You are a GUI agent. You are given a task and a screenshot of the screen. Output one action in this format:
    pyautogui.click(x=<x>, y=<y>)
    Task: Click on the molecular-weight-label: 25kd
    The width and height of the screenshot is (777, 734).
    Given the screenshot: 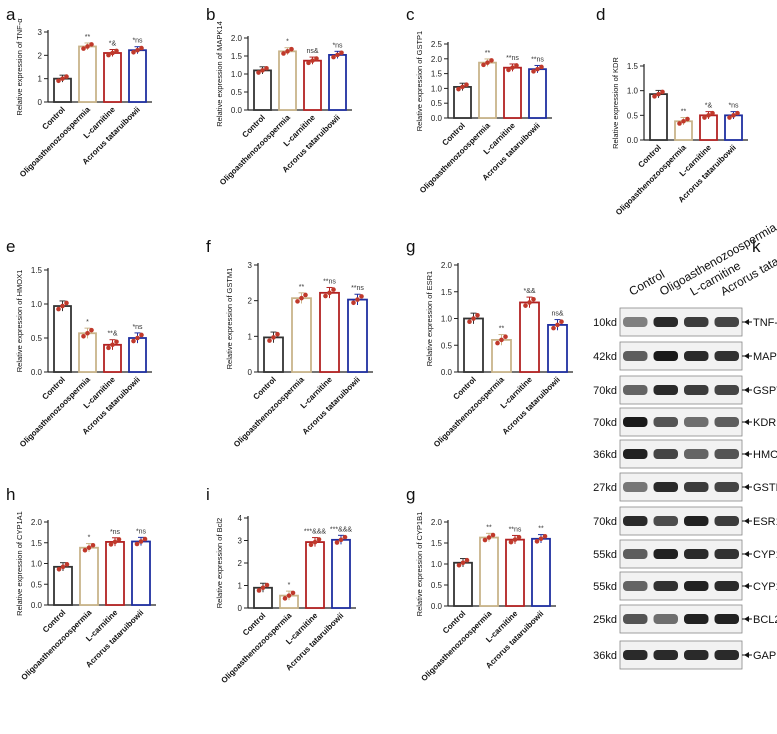 What is the action you would take?
    pyautogui.click(x=605, y=620)
    